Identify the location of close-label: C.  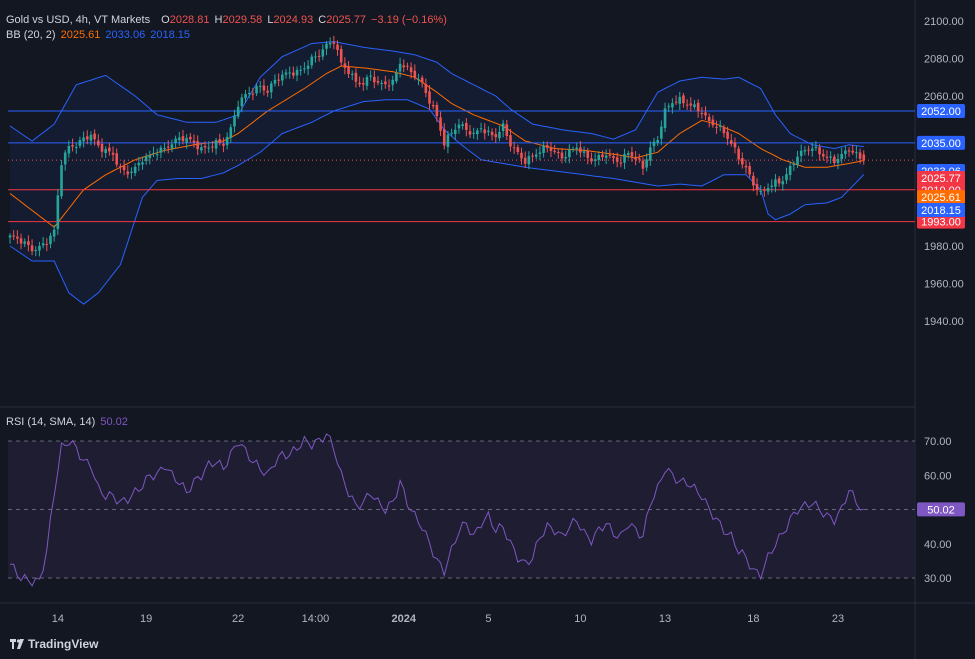
(322, 20).